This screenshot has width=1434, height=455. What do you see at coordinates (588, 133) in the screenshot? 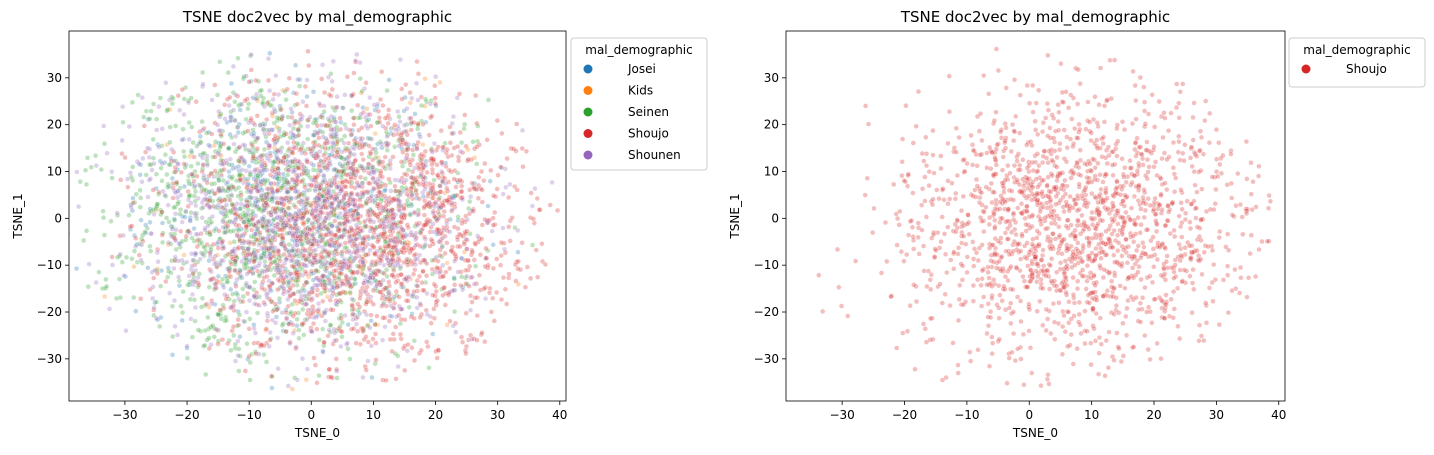
I see `legend-marker` at bounding box center [588, 133].